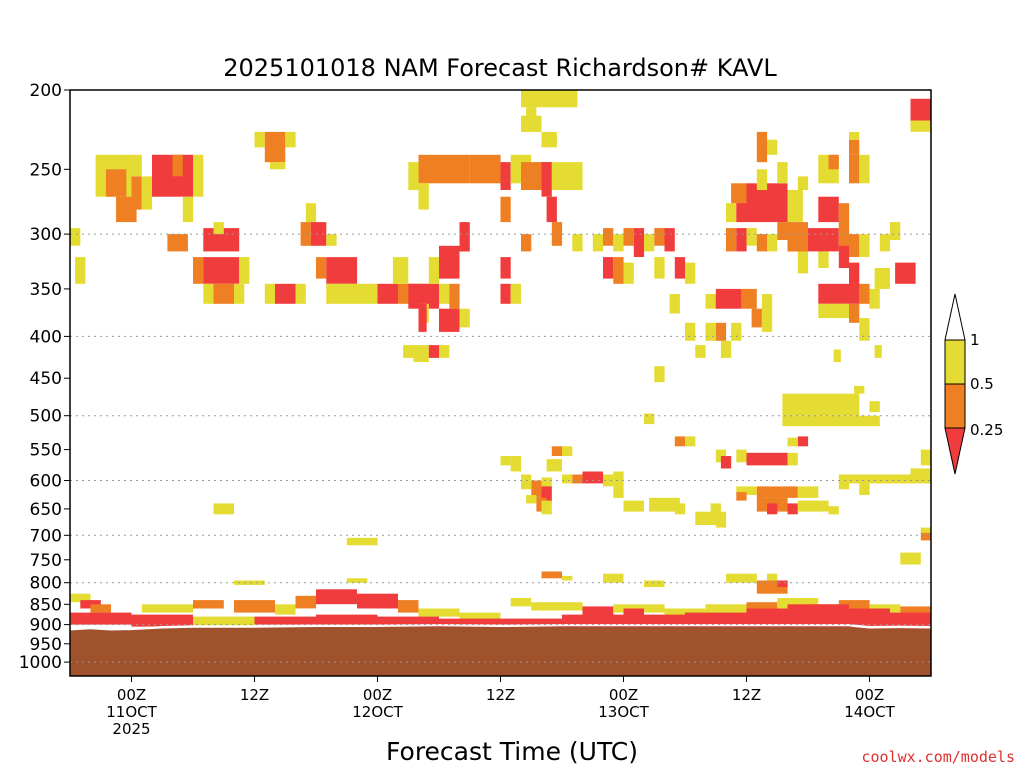 Image resolution: width=1024 pixels, height=768 pixels. I want to click on credit-text: coolwx.com/models, so click(938, 757).